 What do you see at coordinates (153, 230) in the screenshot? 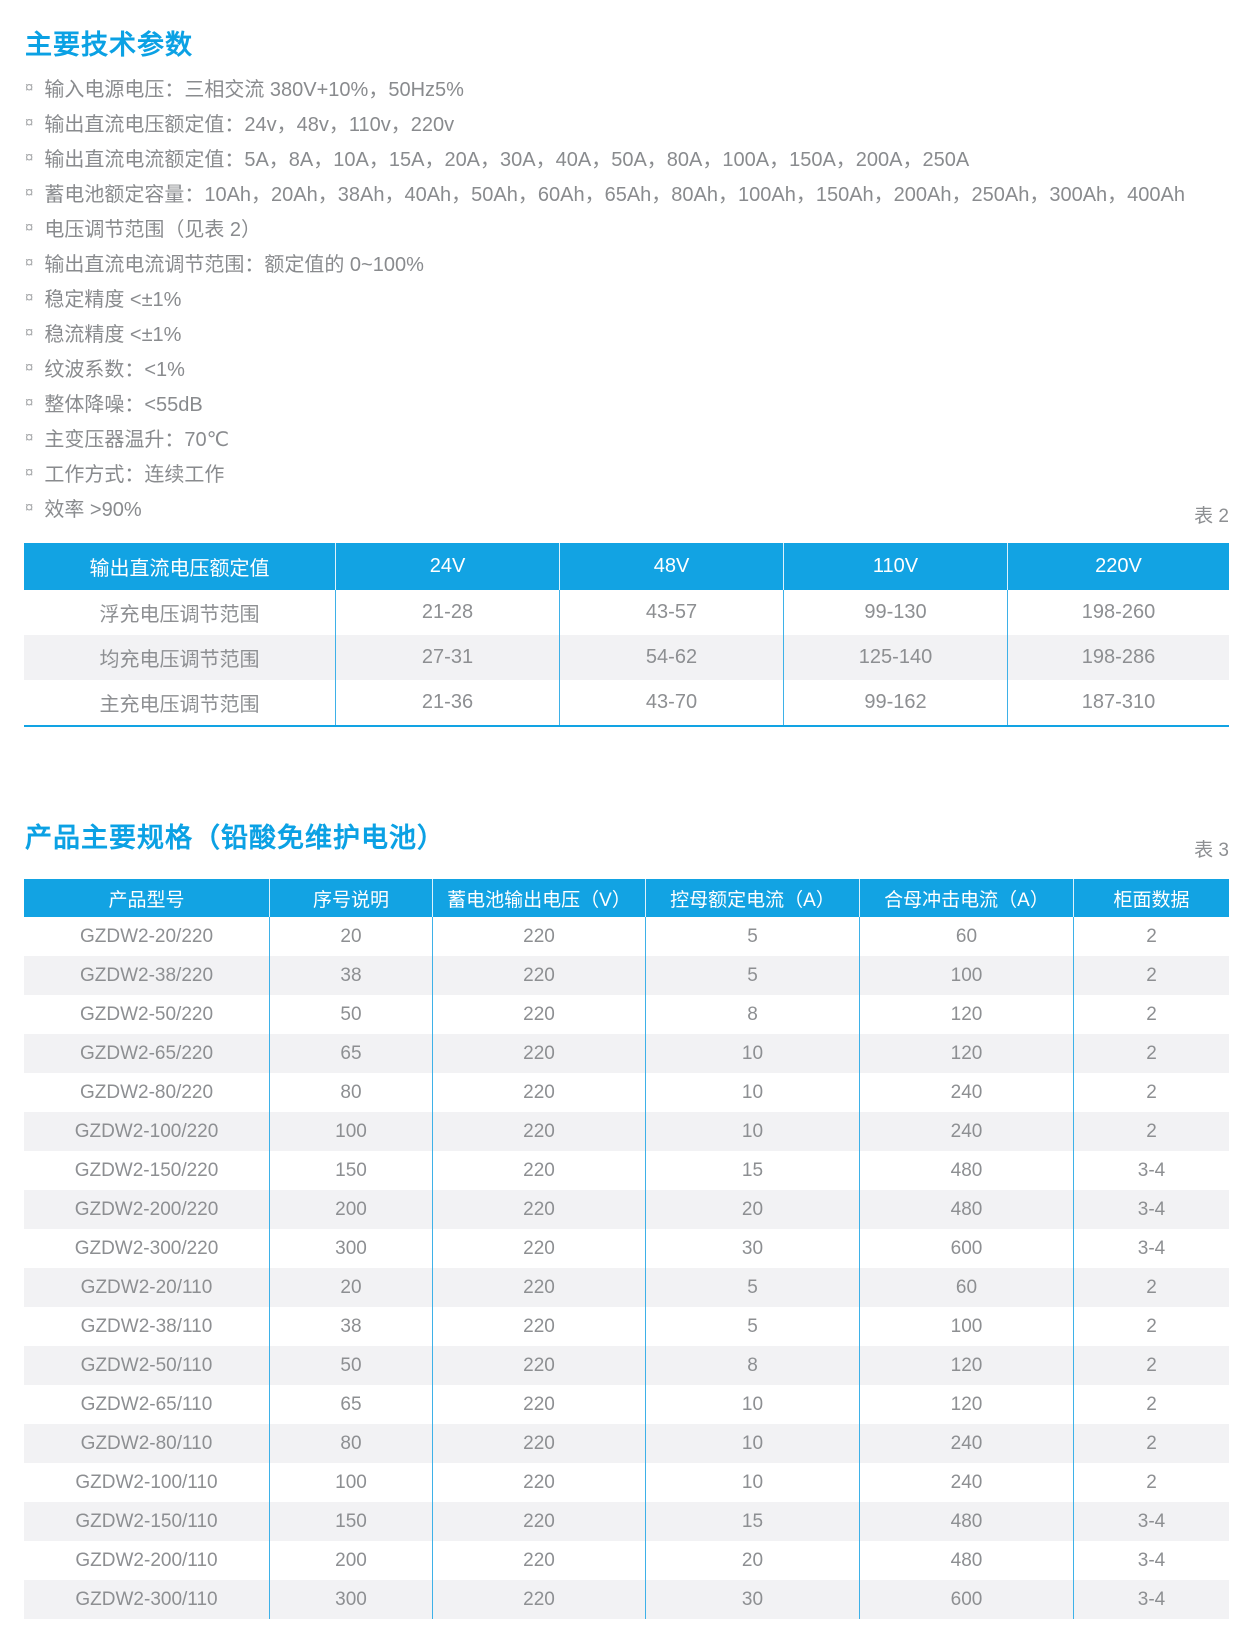
I see `spec-bullet-text: 电压调节范围（见表 2）` at bounding box center [153, 230].